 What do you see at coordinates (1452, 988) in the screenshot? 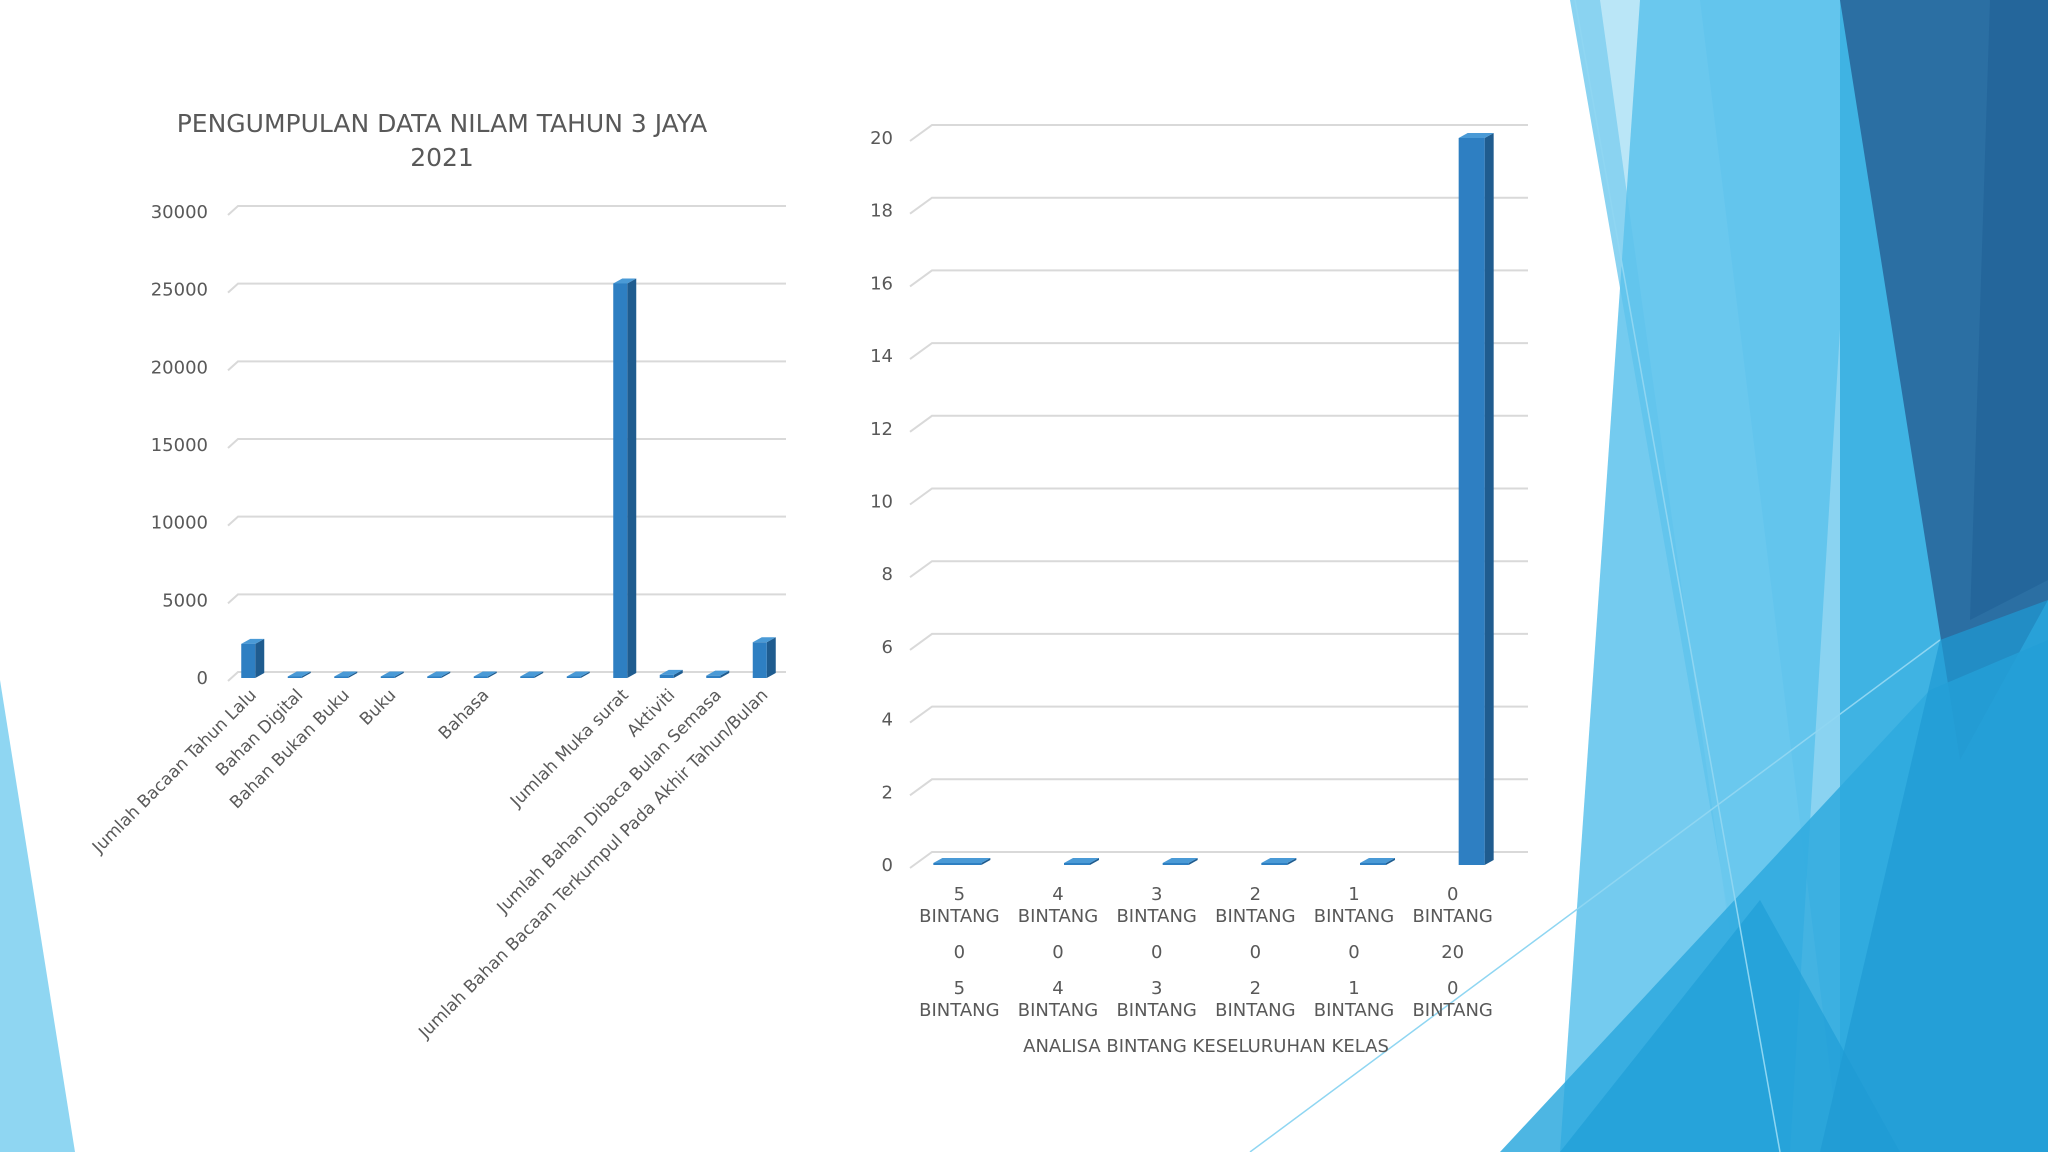
I see `chart2-table-series-label: 0` at bounding box center [1452, 988].